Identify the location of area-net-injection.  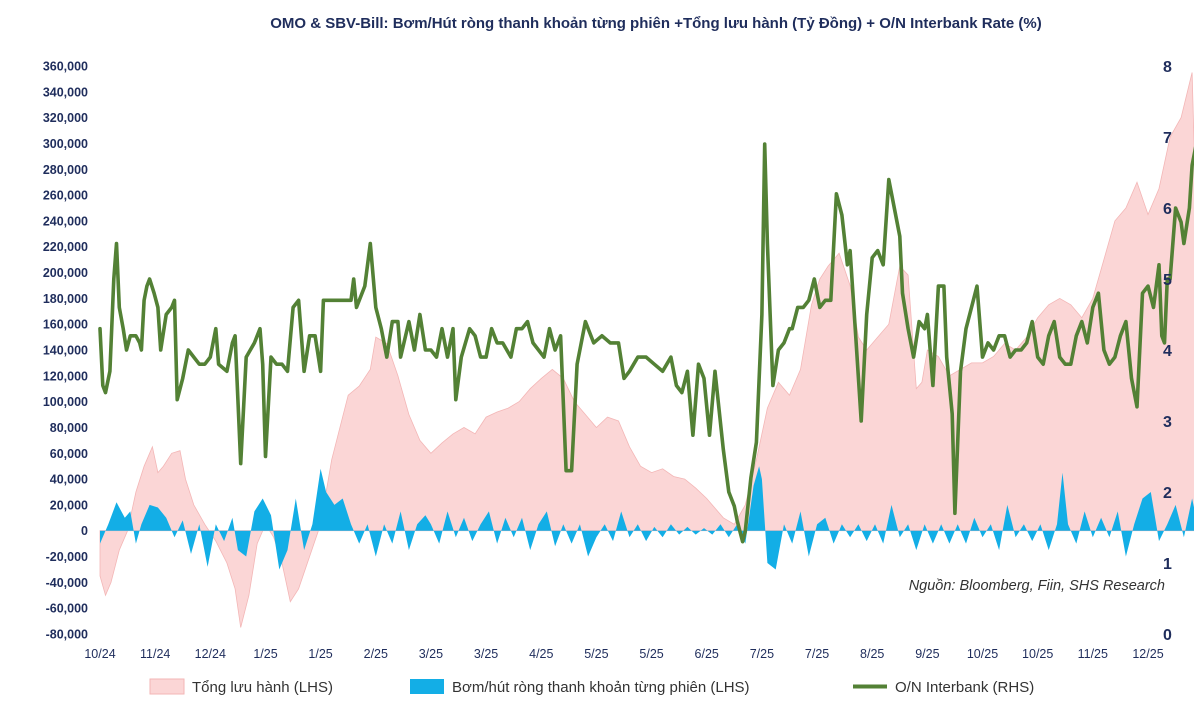
(647, 518).